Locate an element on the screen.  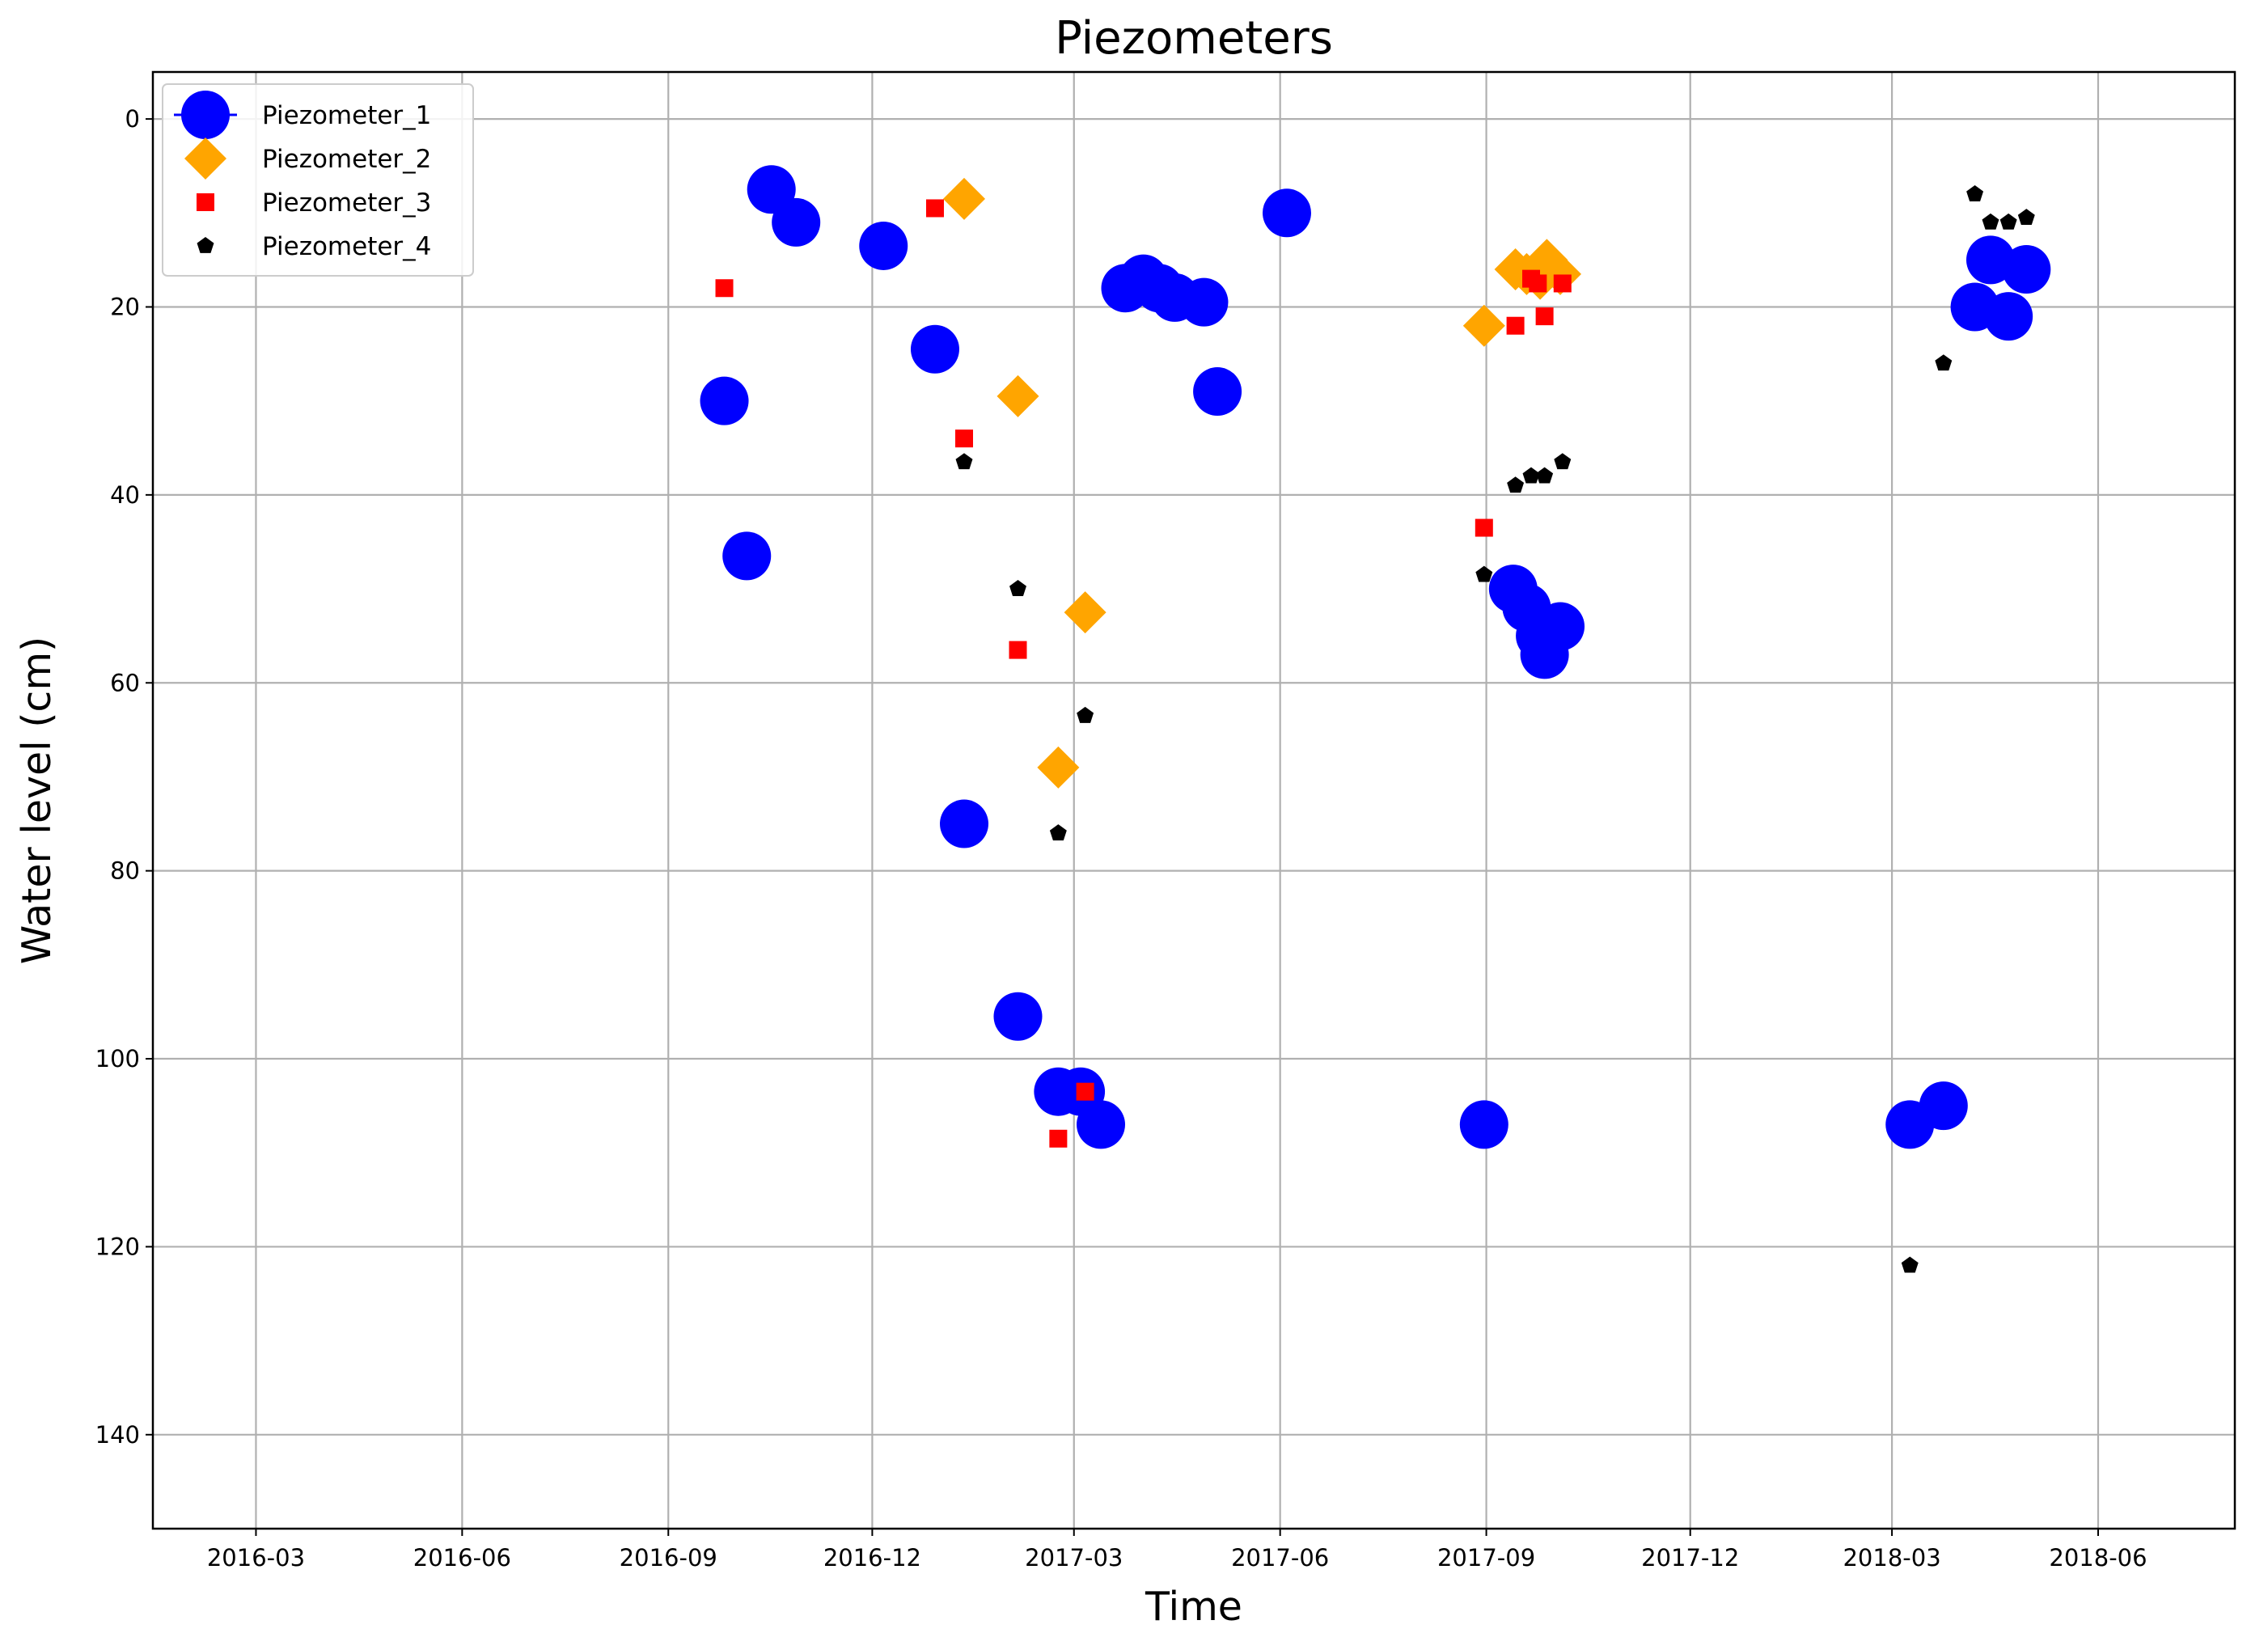
x-tick-label: 2017-09 is located at coordinates (1486, 1558).